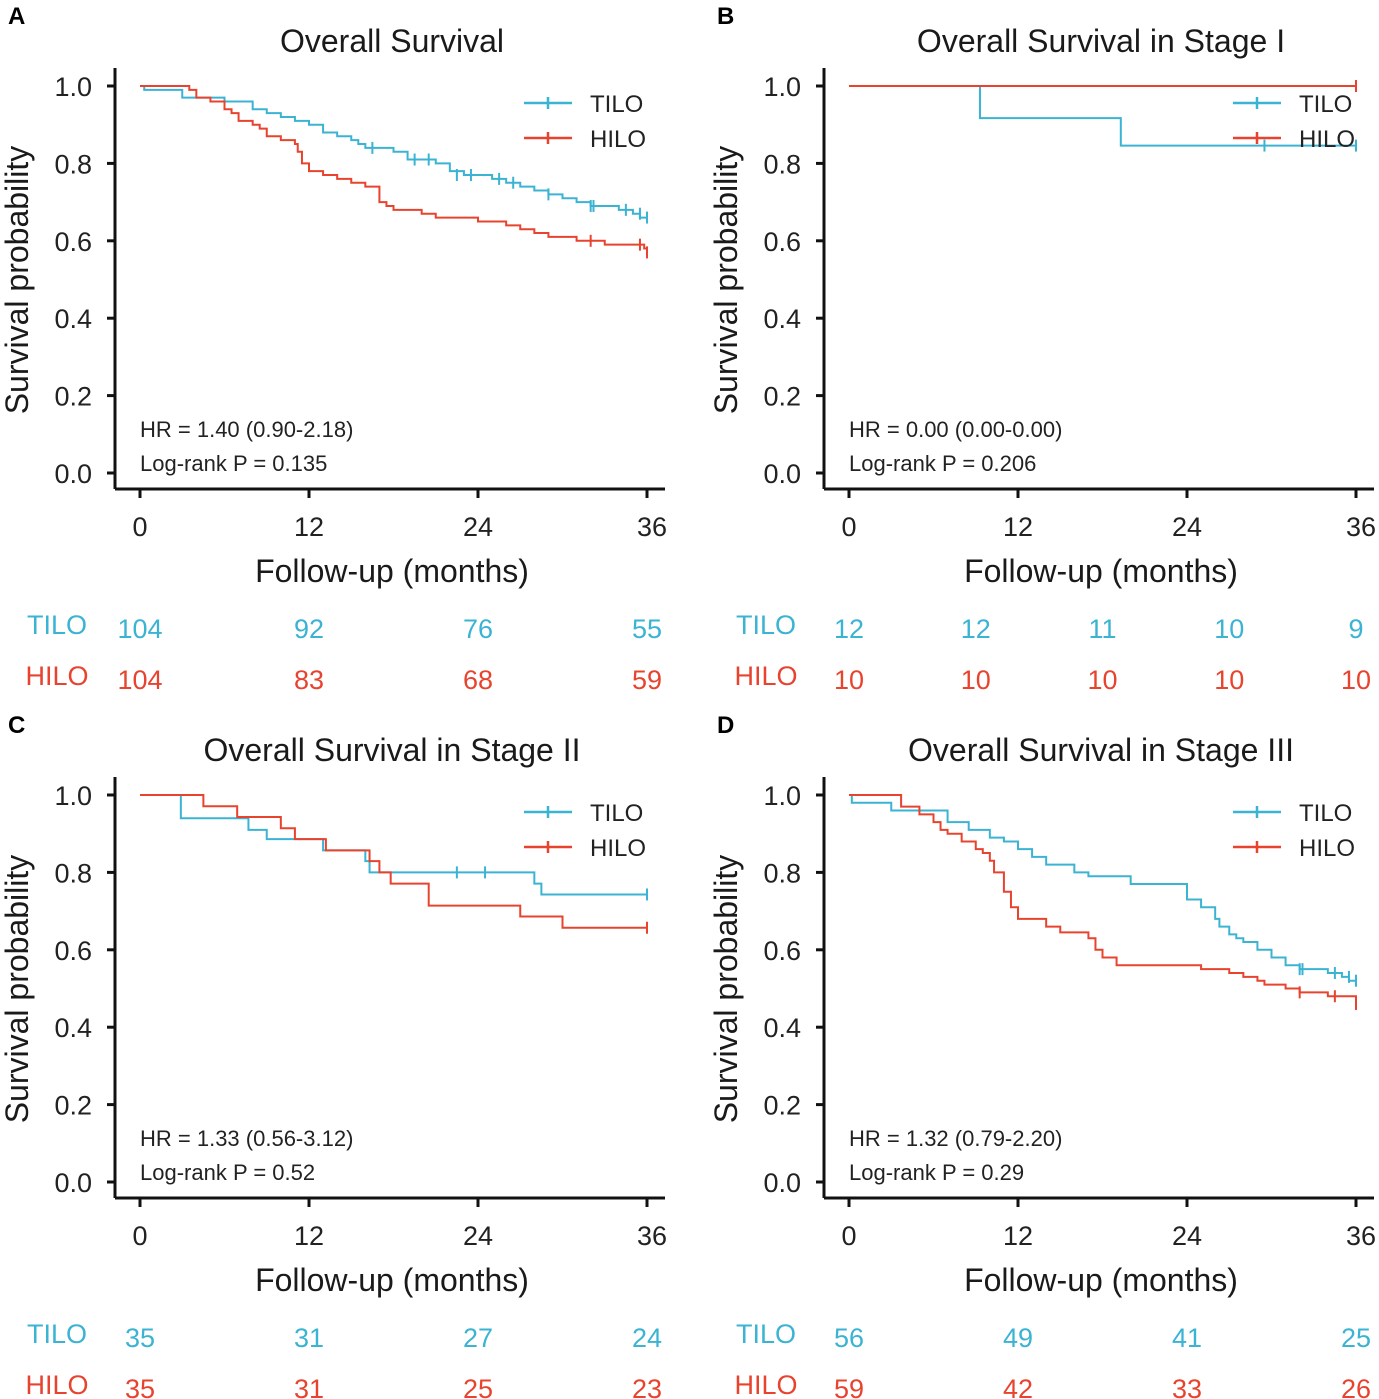 The width and height of the screenshot is (1379, 1399). I want to click on risk-count-hilo: 83, so click(309, 680).